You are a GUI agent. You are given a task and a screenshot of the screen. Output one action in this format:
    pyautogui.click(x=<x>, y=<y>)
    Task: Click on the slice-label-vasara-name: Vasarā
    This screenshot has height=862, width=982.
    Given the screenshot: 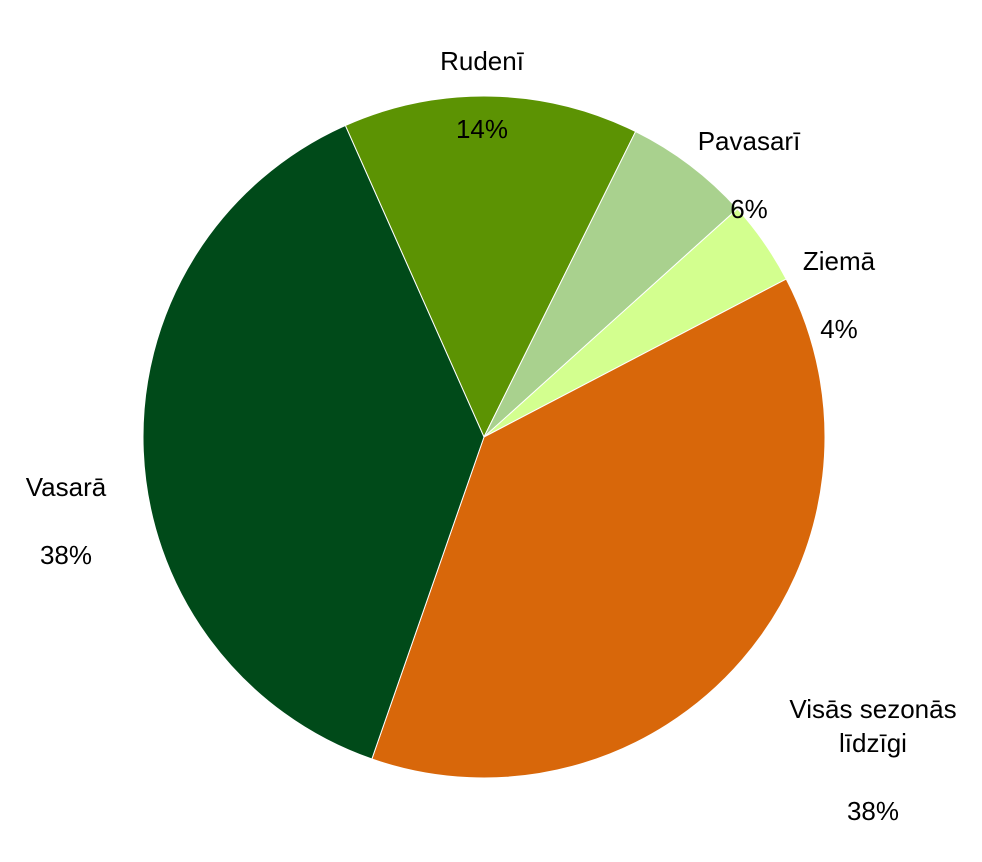 What is the action you would take?
    pyautogui.click(x=66, y=487)
    